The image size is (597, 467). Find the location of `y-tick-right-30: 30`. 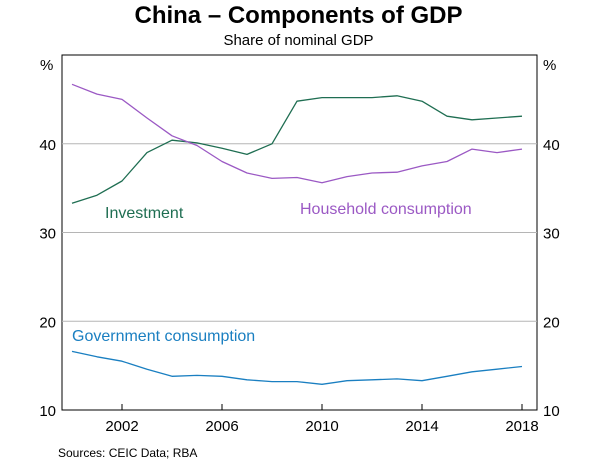

y-tick-right-30: 30 is located at coordinates (551, 234).